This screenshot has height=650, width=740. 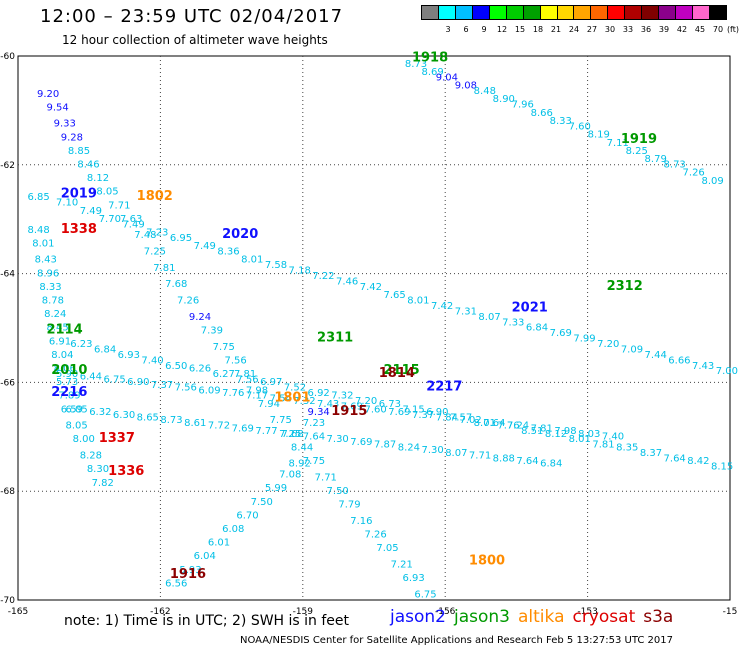 What do you see at coordinates (81, 344) in the screenshot?
I see `data-point-label: 6.23` at bounding box center [81, 344].